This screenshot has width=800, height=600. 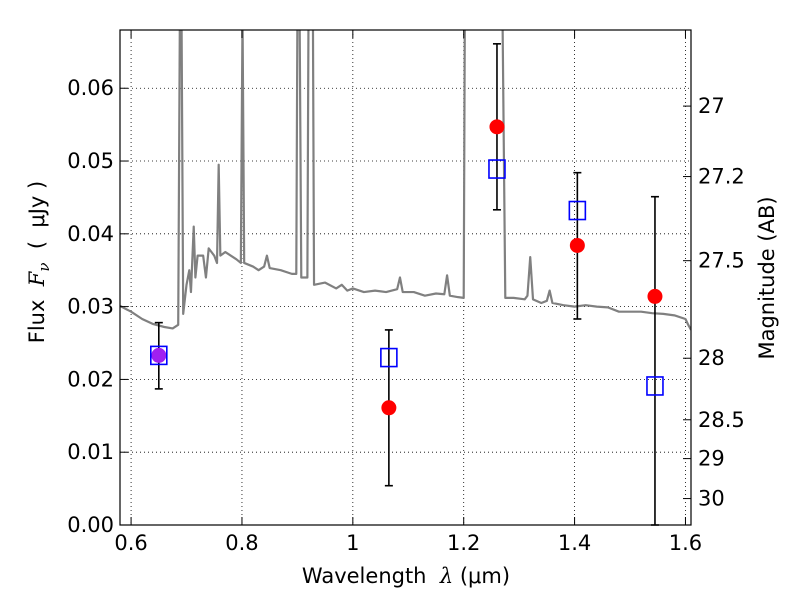 I want to click on y-axis-title-post: ( μJy ), so click(x=37, y=222).